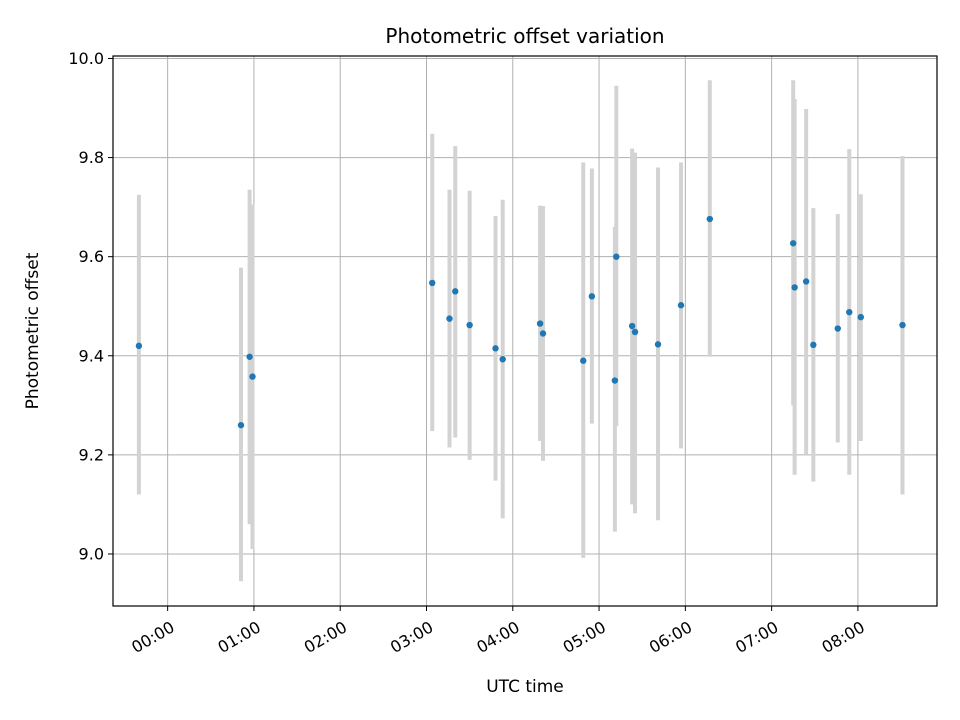  Describe the element at coordinates (91, 256) in the screenshot. I see `y-tick-label: 9.6` at that location.